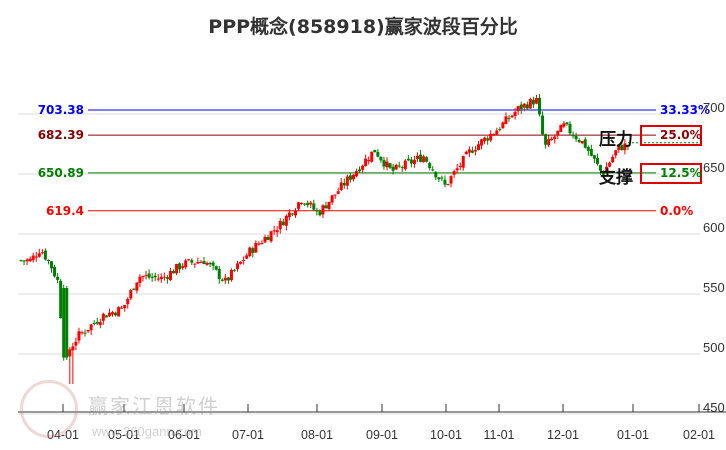 This screenshot has width=726, height=450. Describe the element at coordinates (147, 431) in the screenshot. I see `watermark-url: www.360gann.com` at that location.